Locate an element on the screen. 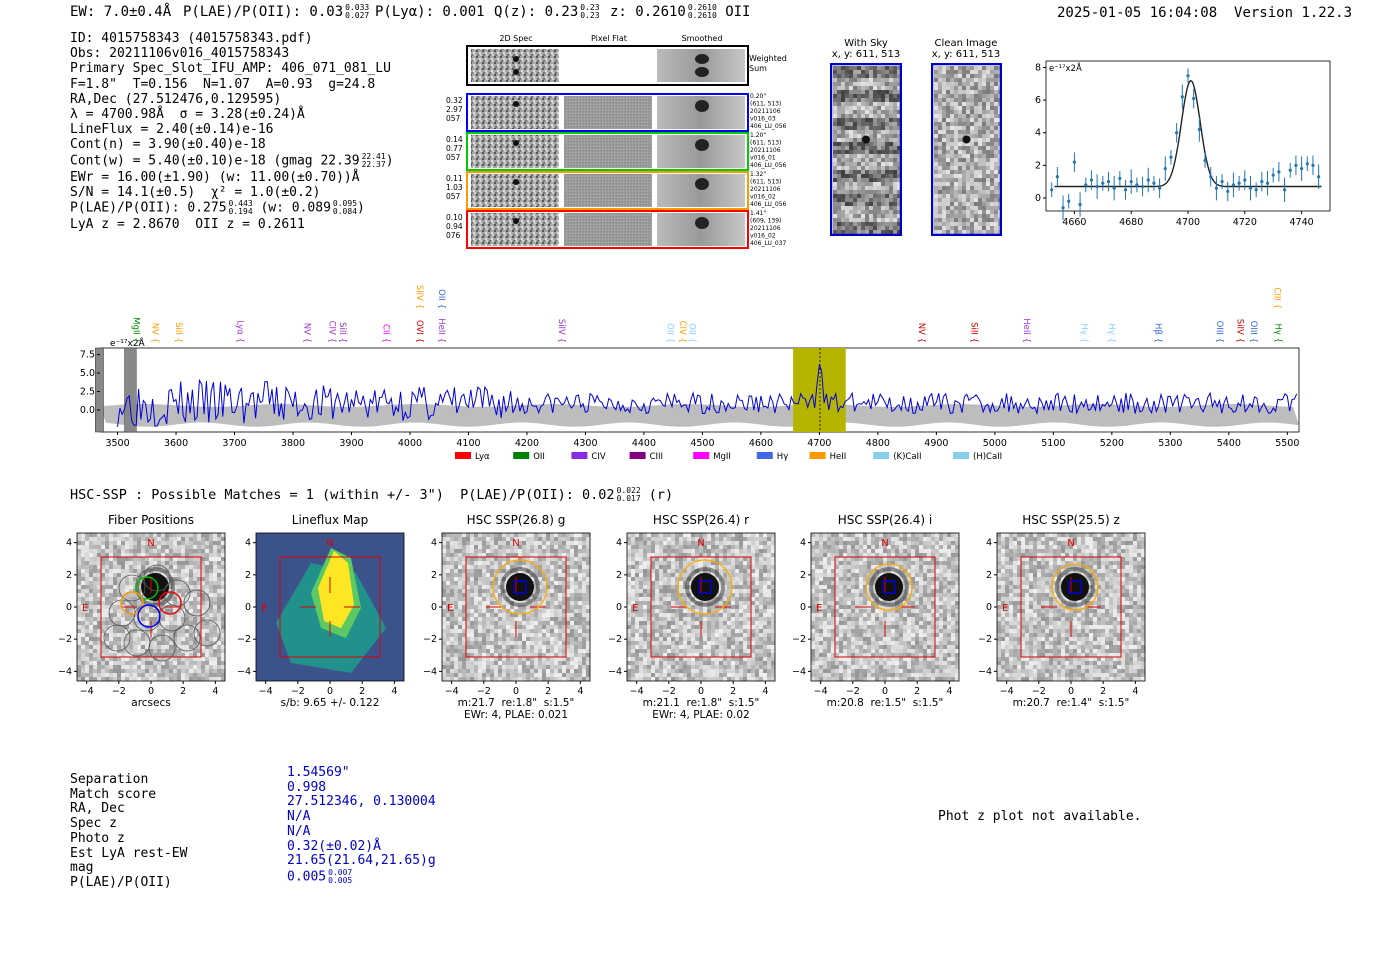 The image size is (1400, 953). zoom-xtick-label: 4700 is located at coordinates (1188, 222).